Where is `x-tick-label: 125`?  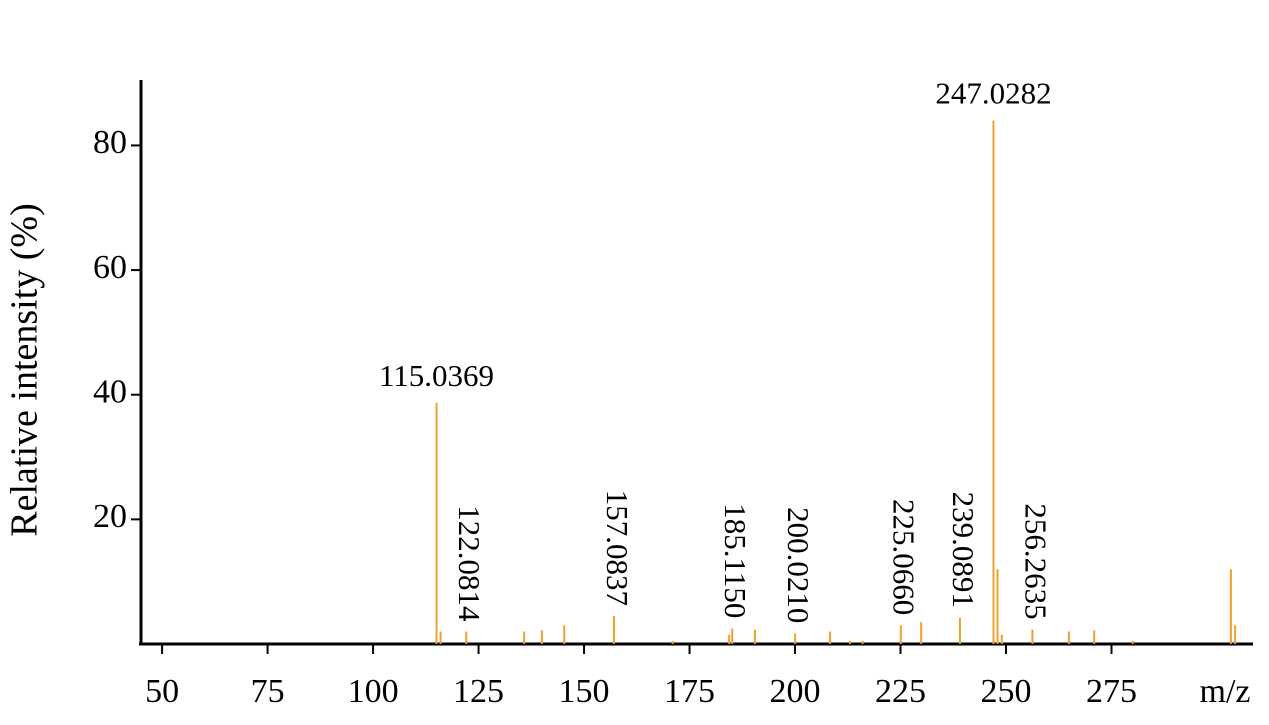 x-tick-label: 125 is located at coordinates (478, 691).